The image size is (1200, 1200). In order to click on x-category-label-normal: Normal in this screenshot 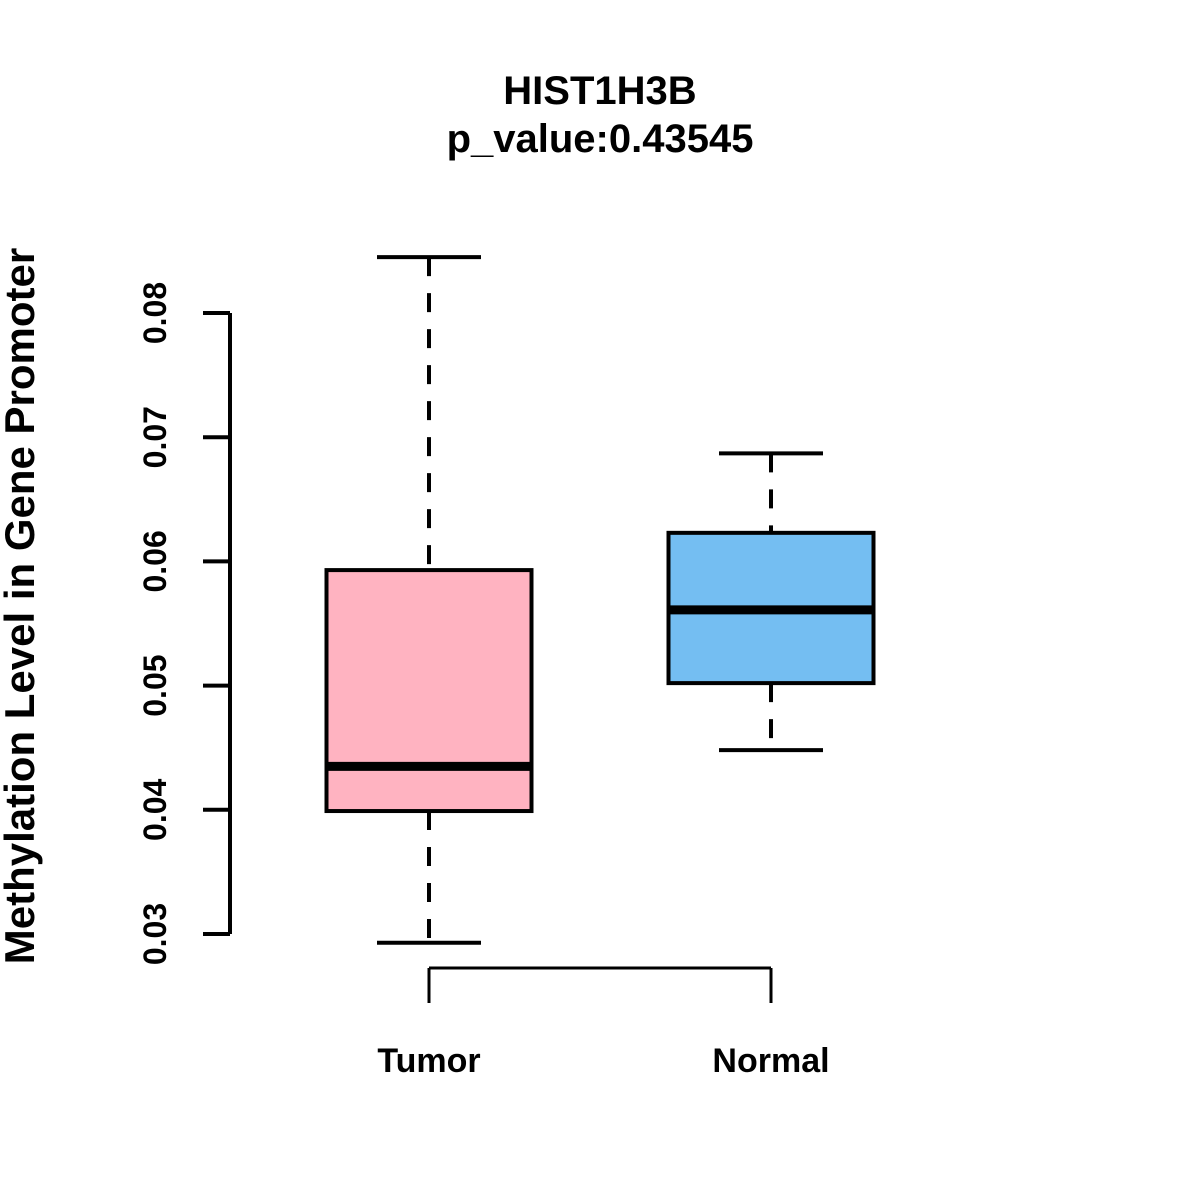, I will do `click(770, 1061)`.